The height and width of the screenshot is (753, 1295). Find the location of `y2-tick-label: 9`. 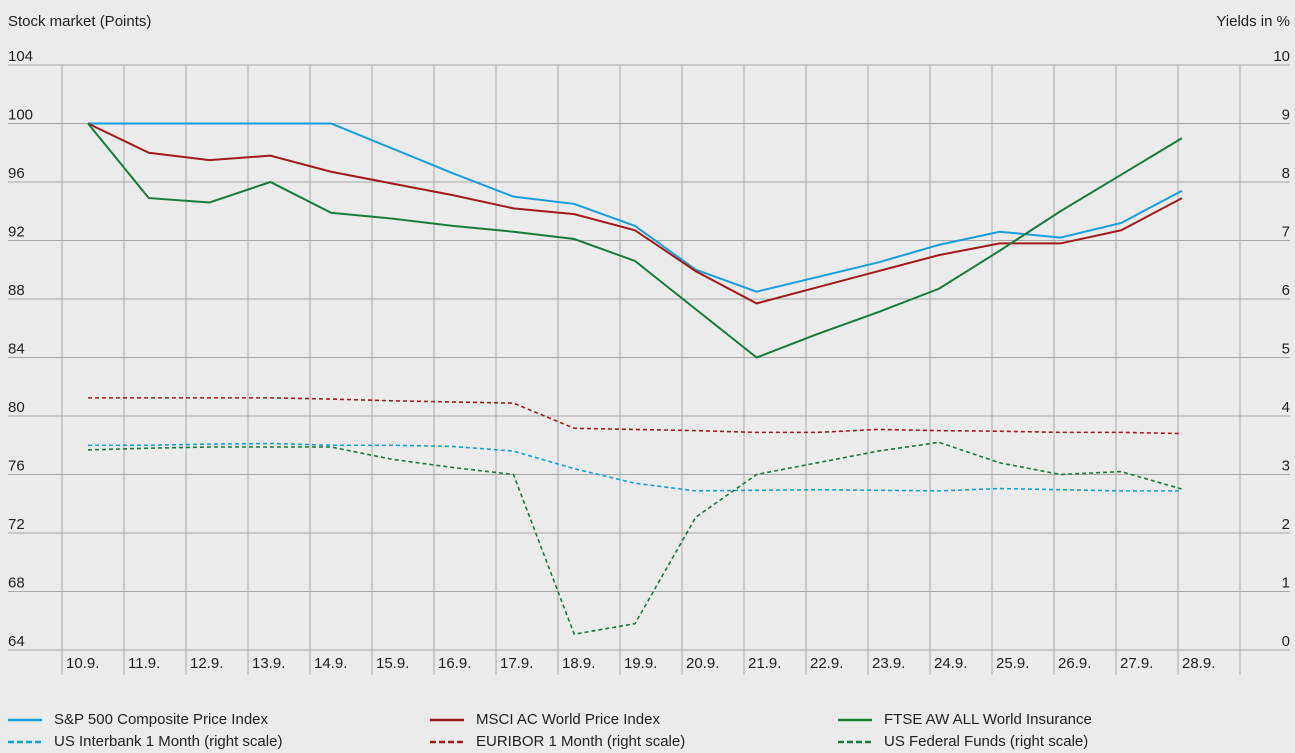

y2-tick-label: 9 is located at coordinates (1286, 114).